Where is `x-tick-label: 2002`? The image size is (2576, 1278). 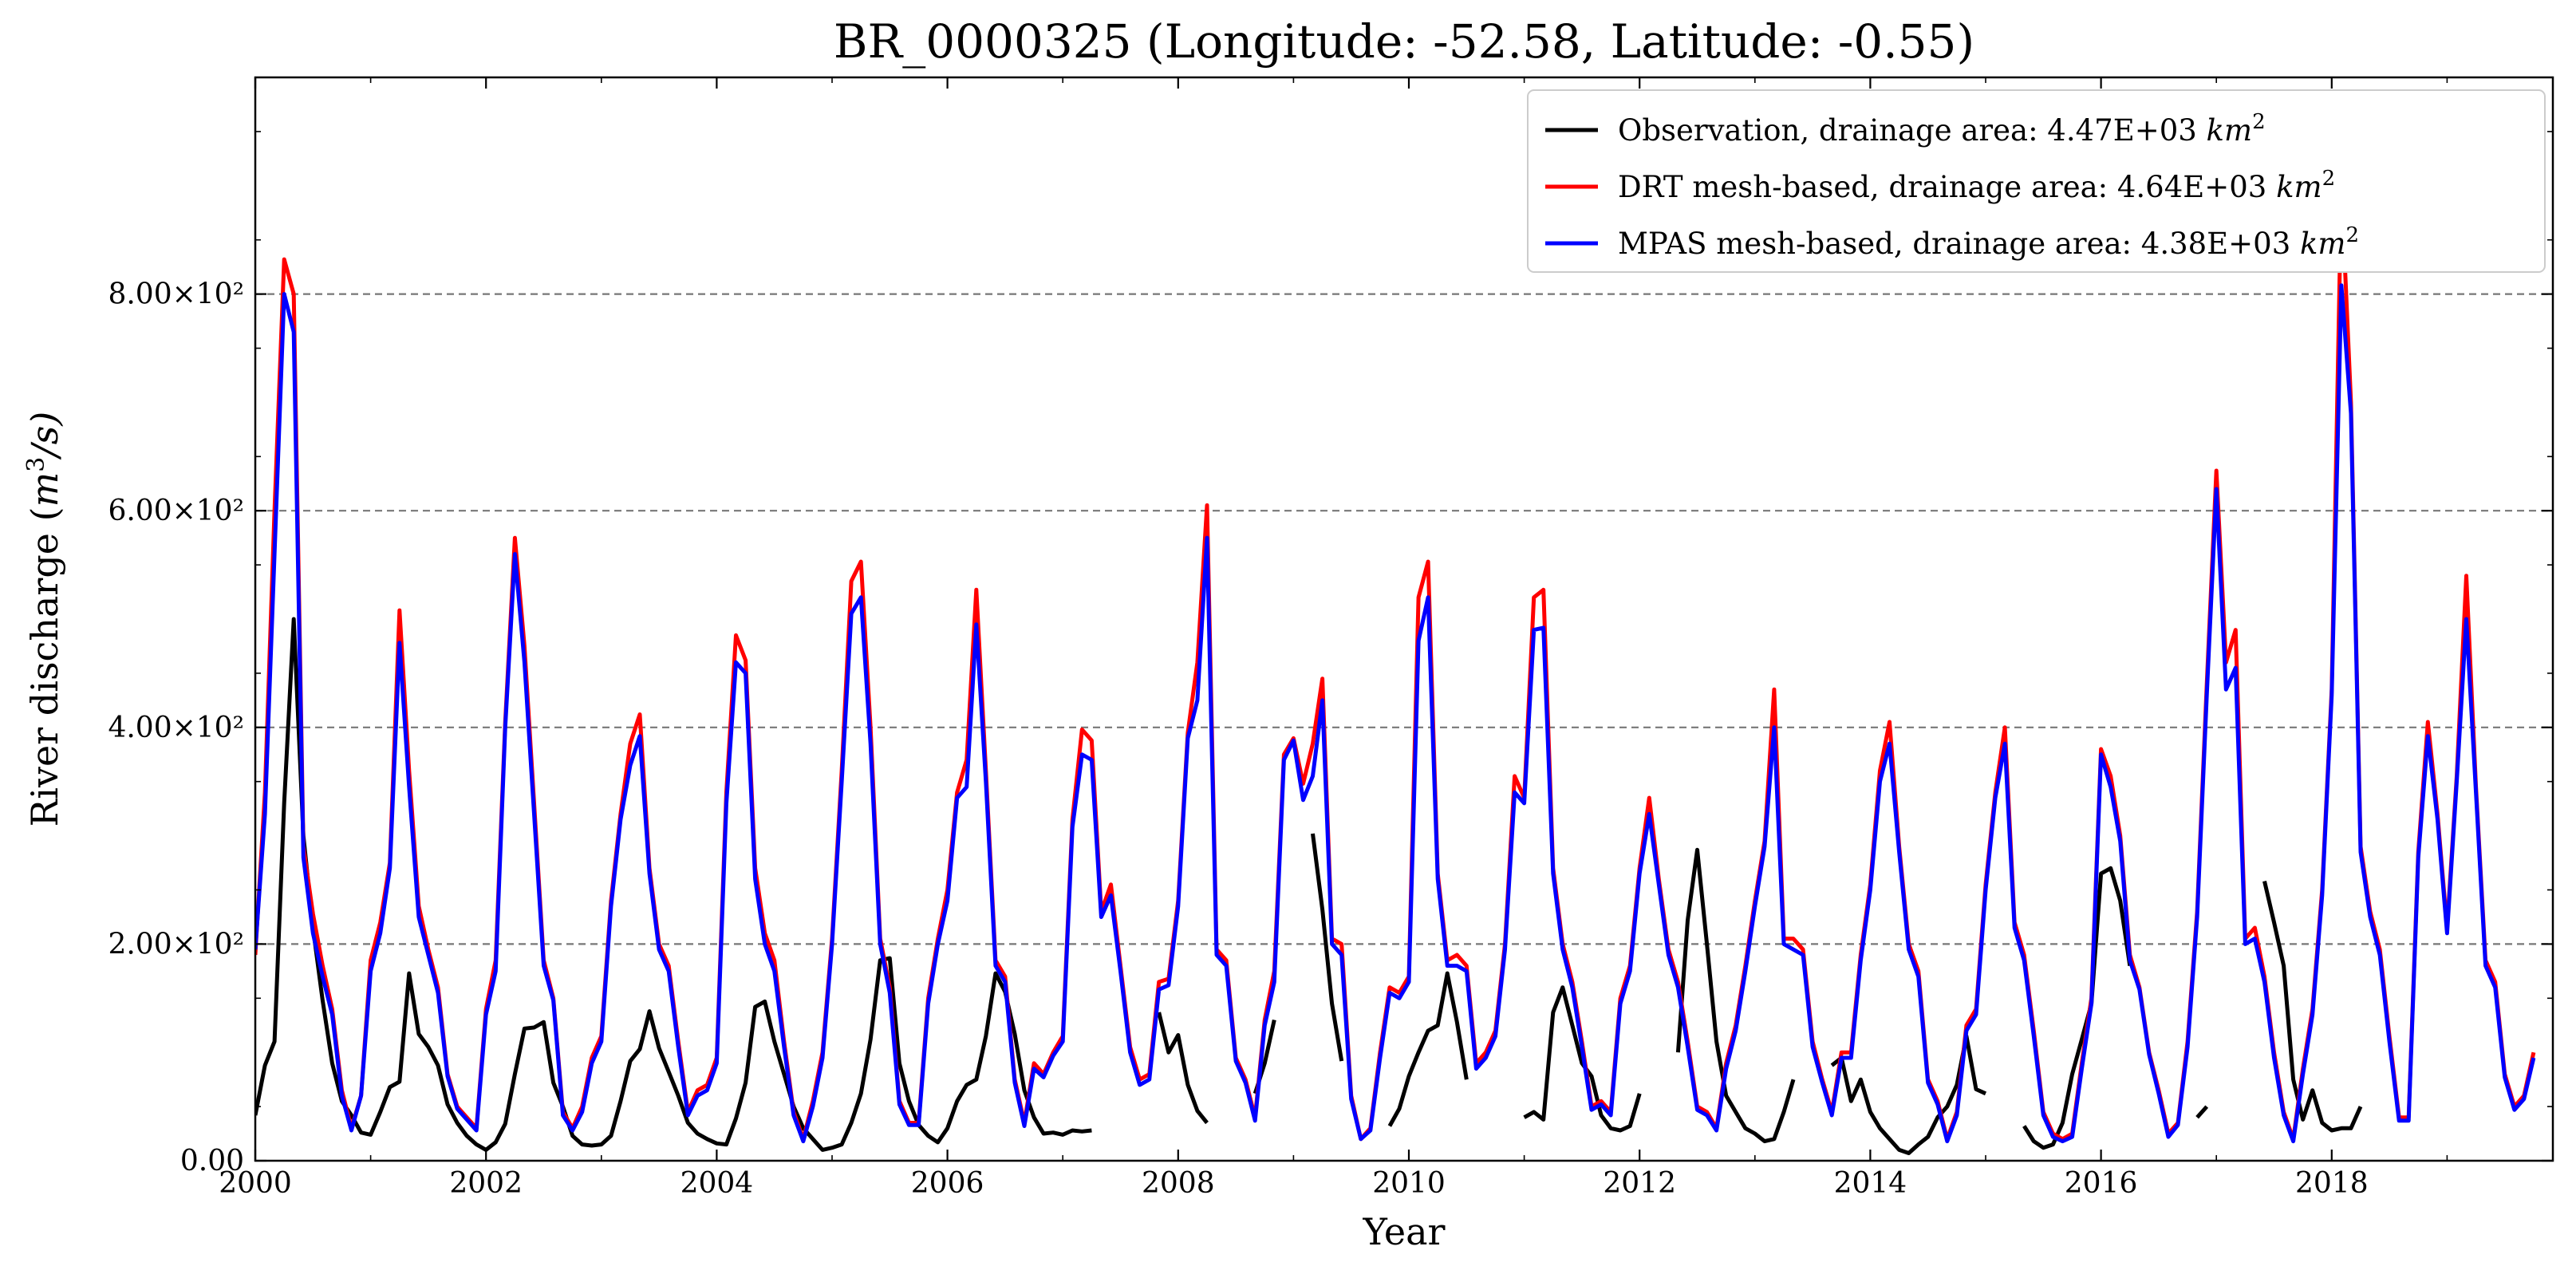 x-tick-label: 2002 is located at coordinates (486, 1183).